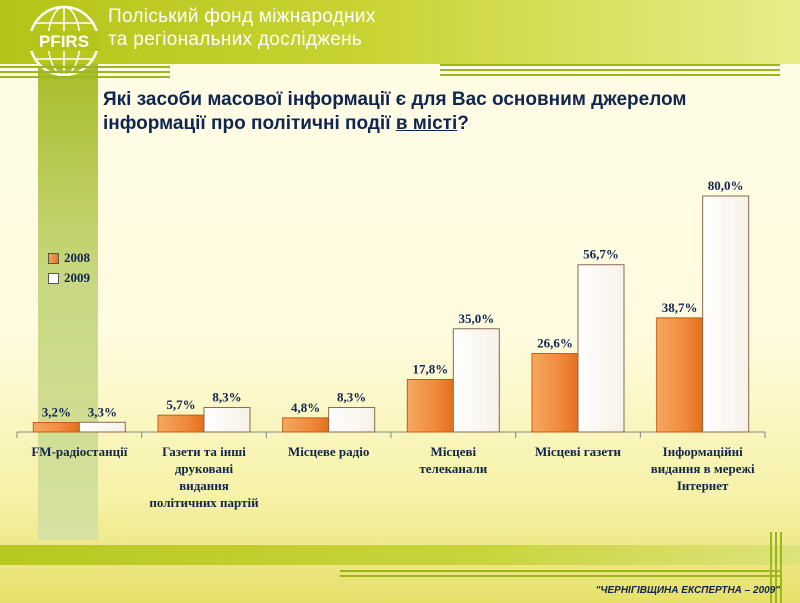 The height and width of the screenshot is (603, 800). What do you see at coordinates (687, 590) in the screenshot?
I see `footer-caption: "ЧЕРНІГІВЩИНА ЕКСПЕРТНА – 2009"` at bounding box center [687, 590].